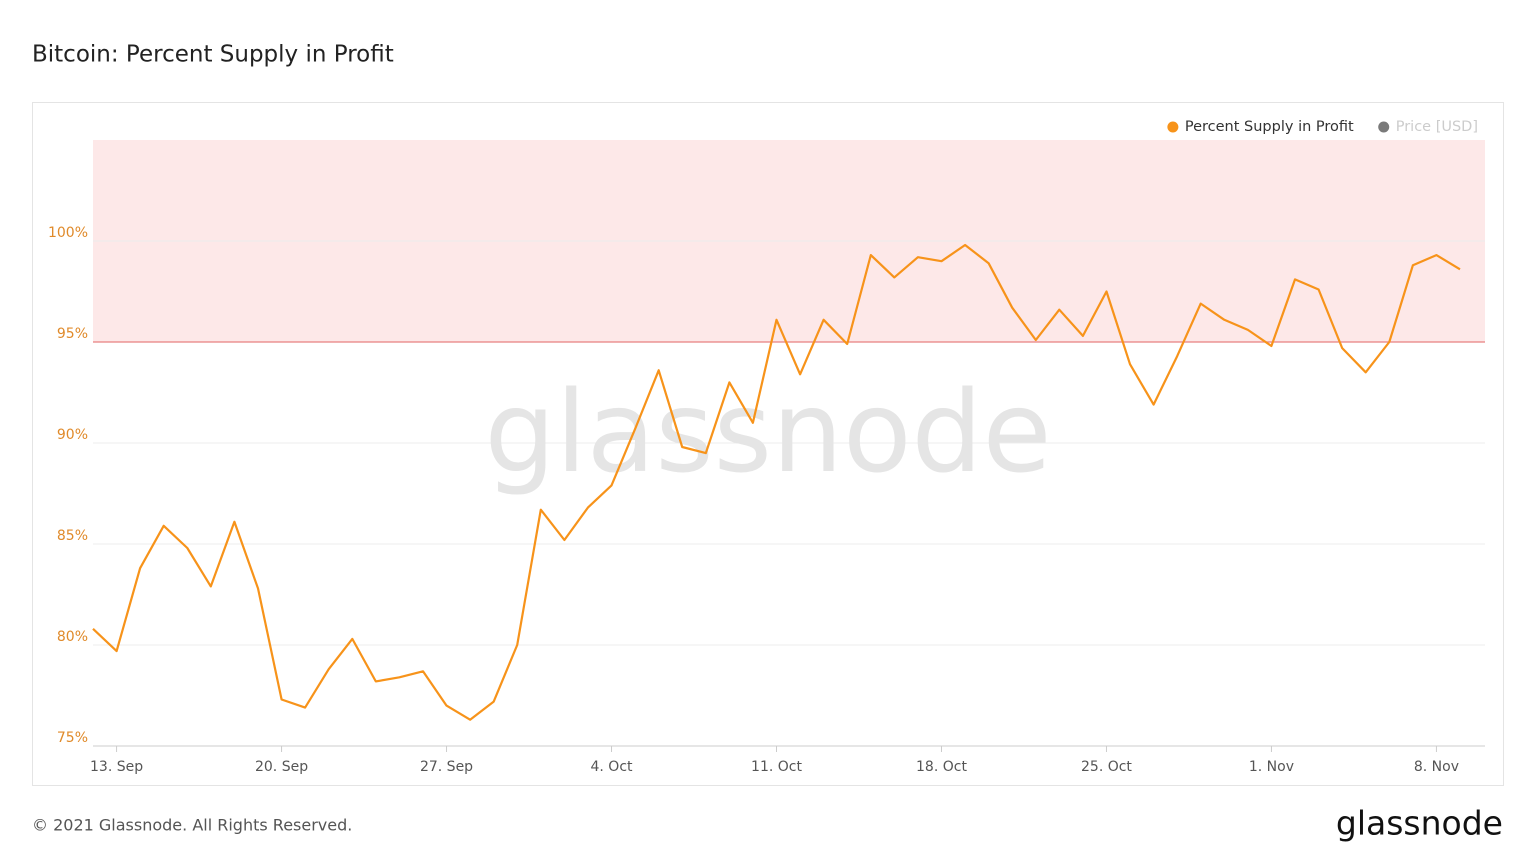  Describe the element at coordinates (192, 825) in the screenshot. I see `footer: © 2021 Glassnode. All Rights Reserved.` at that location.